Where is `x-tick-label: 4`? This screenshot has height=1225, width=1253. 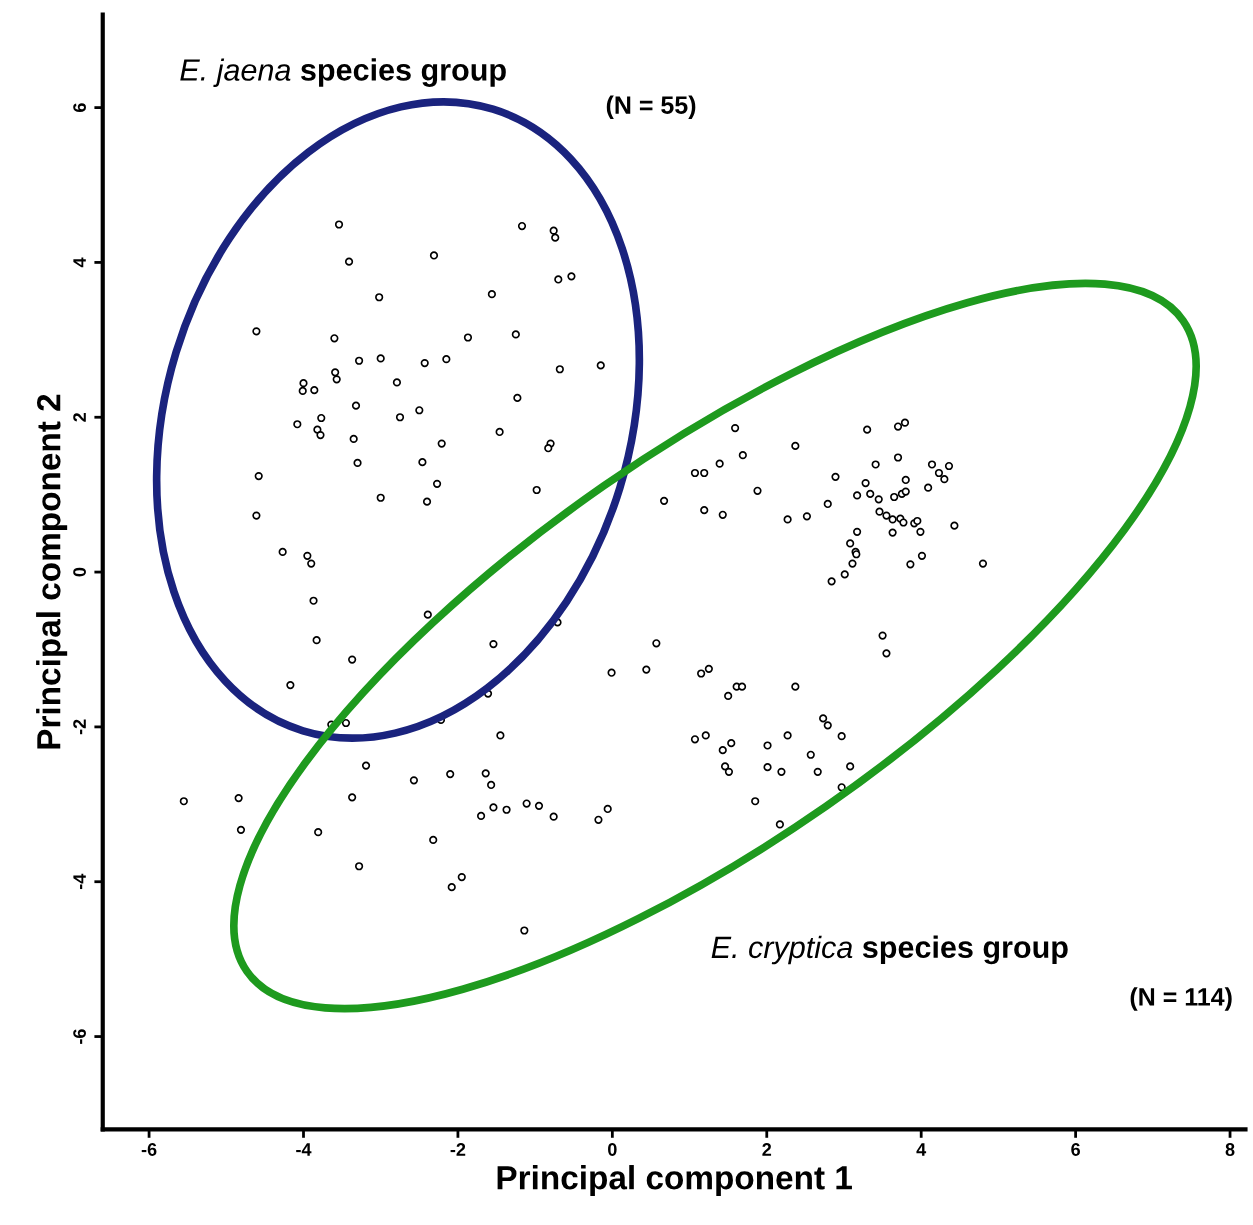
x-tick-label: 4 is located at coordinates (921, 1149).